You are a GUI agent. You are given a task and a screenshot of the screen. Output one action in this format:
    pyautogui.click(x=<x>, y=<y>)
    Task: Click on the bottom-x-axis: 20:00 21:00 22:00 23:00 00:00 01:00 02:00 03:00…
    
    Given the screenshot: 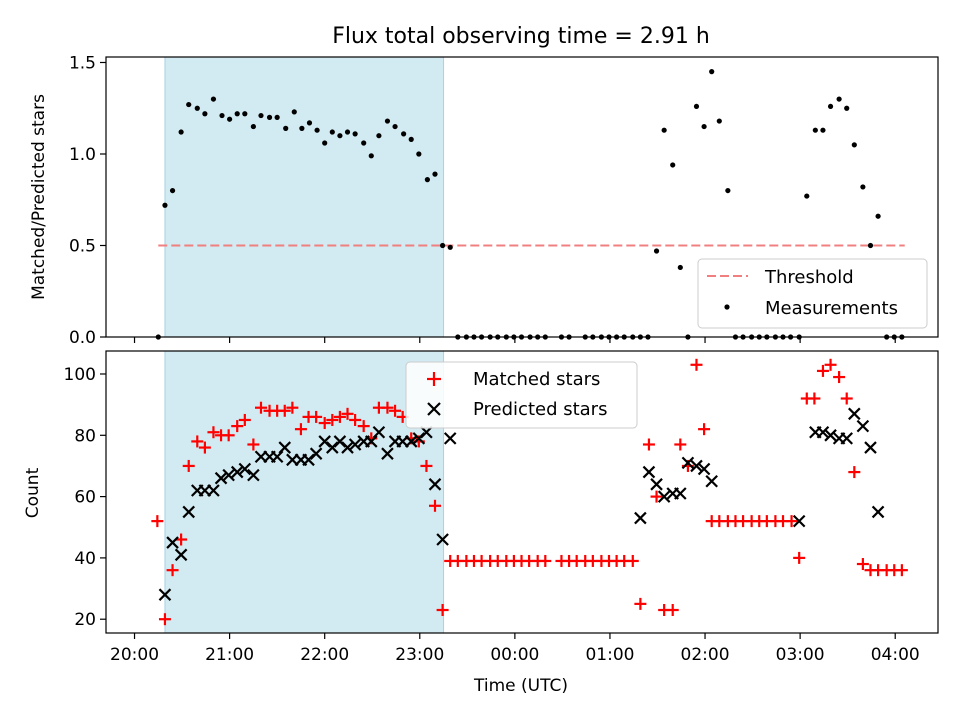 What is the action you would take?
    pyautogui.click(x=515, y=649)
    